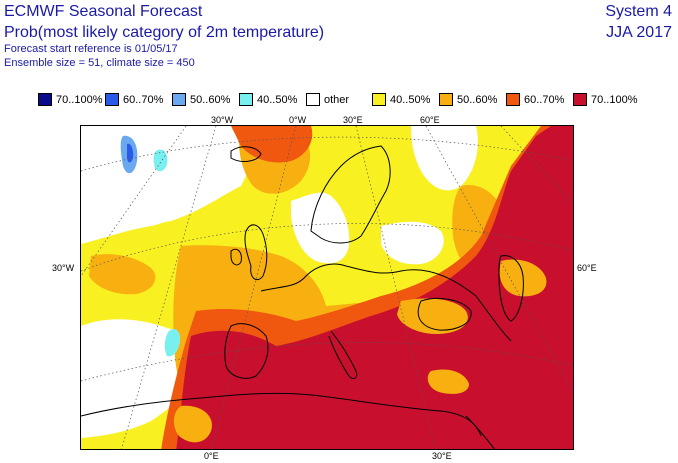 The width and height of the screenshot is (678, 463). What do you see at coordinates (236, 257) in the screenshot?
I see `coastline-ireland` at bounding box center [236, 257].